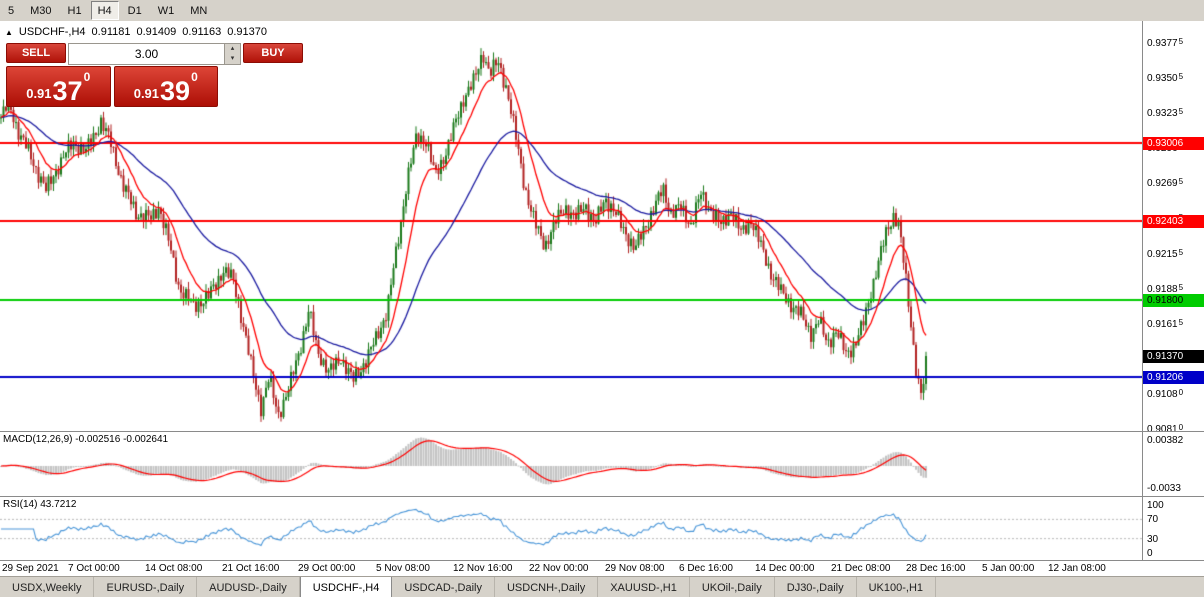  I want to click on macd-label: MACD(12,26,9) -0.002516 -0.002641, so click(86, 439).